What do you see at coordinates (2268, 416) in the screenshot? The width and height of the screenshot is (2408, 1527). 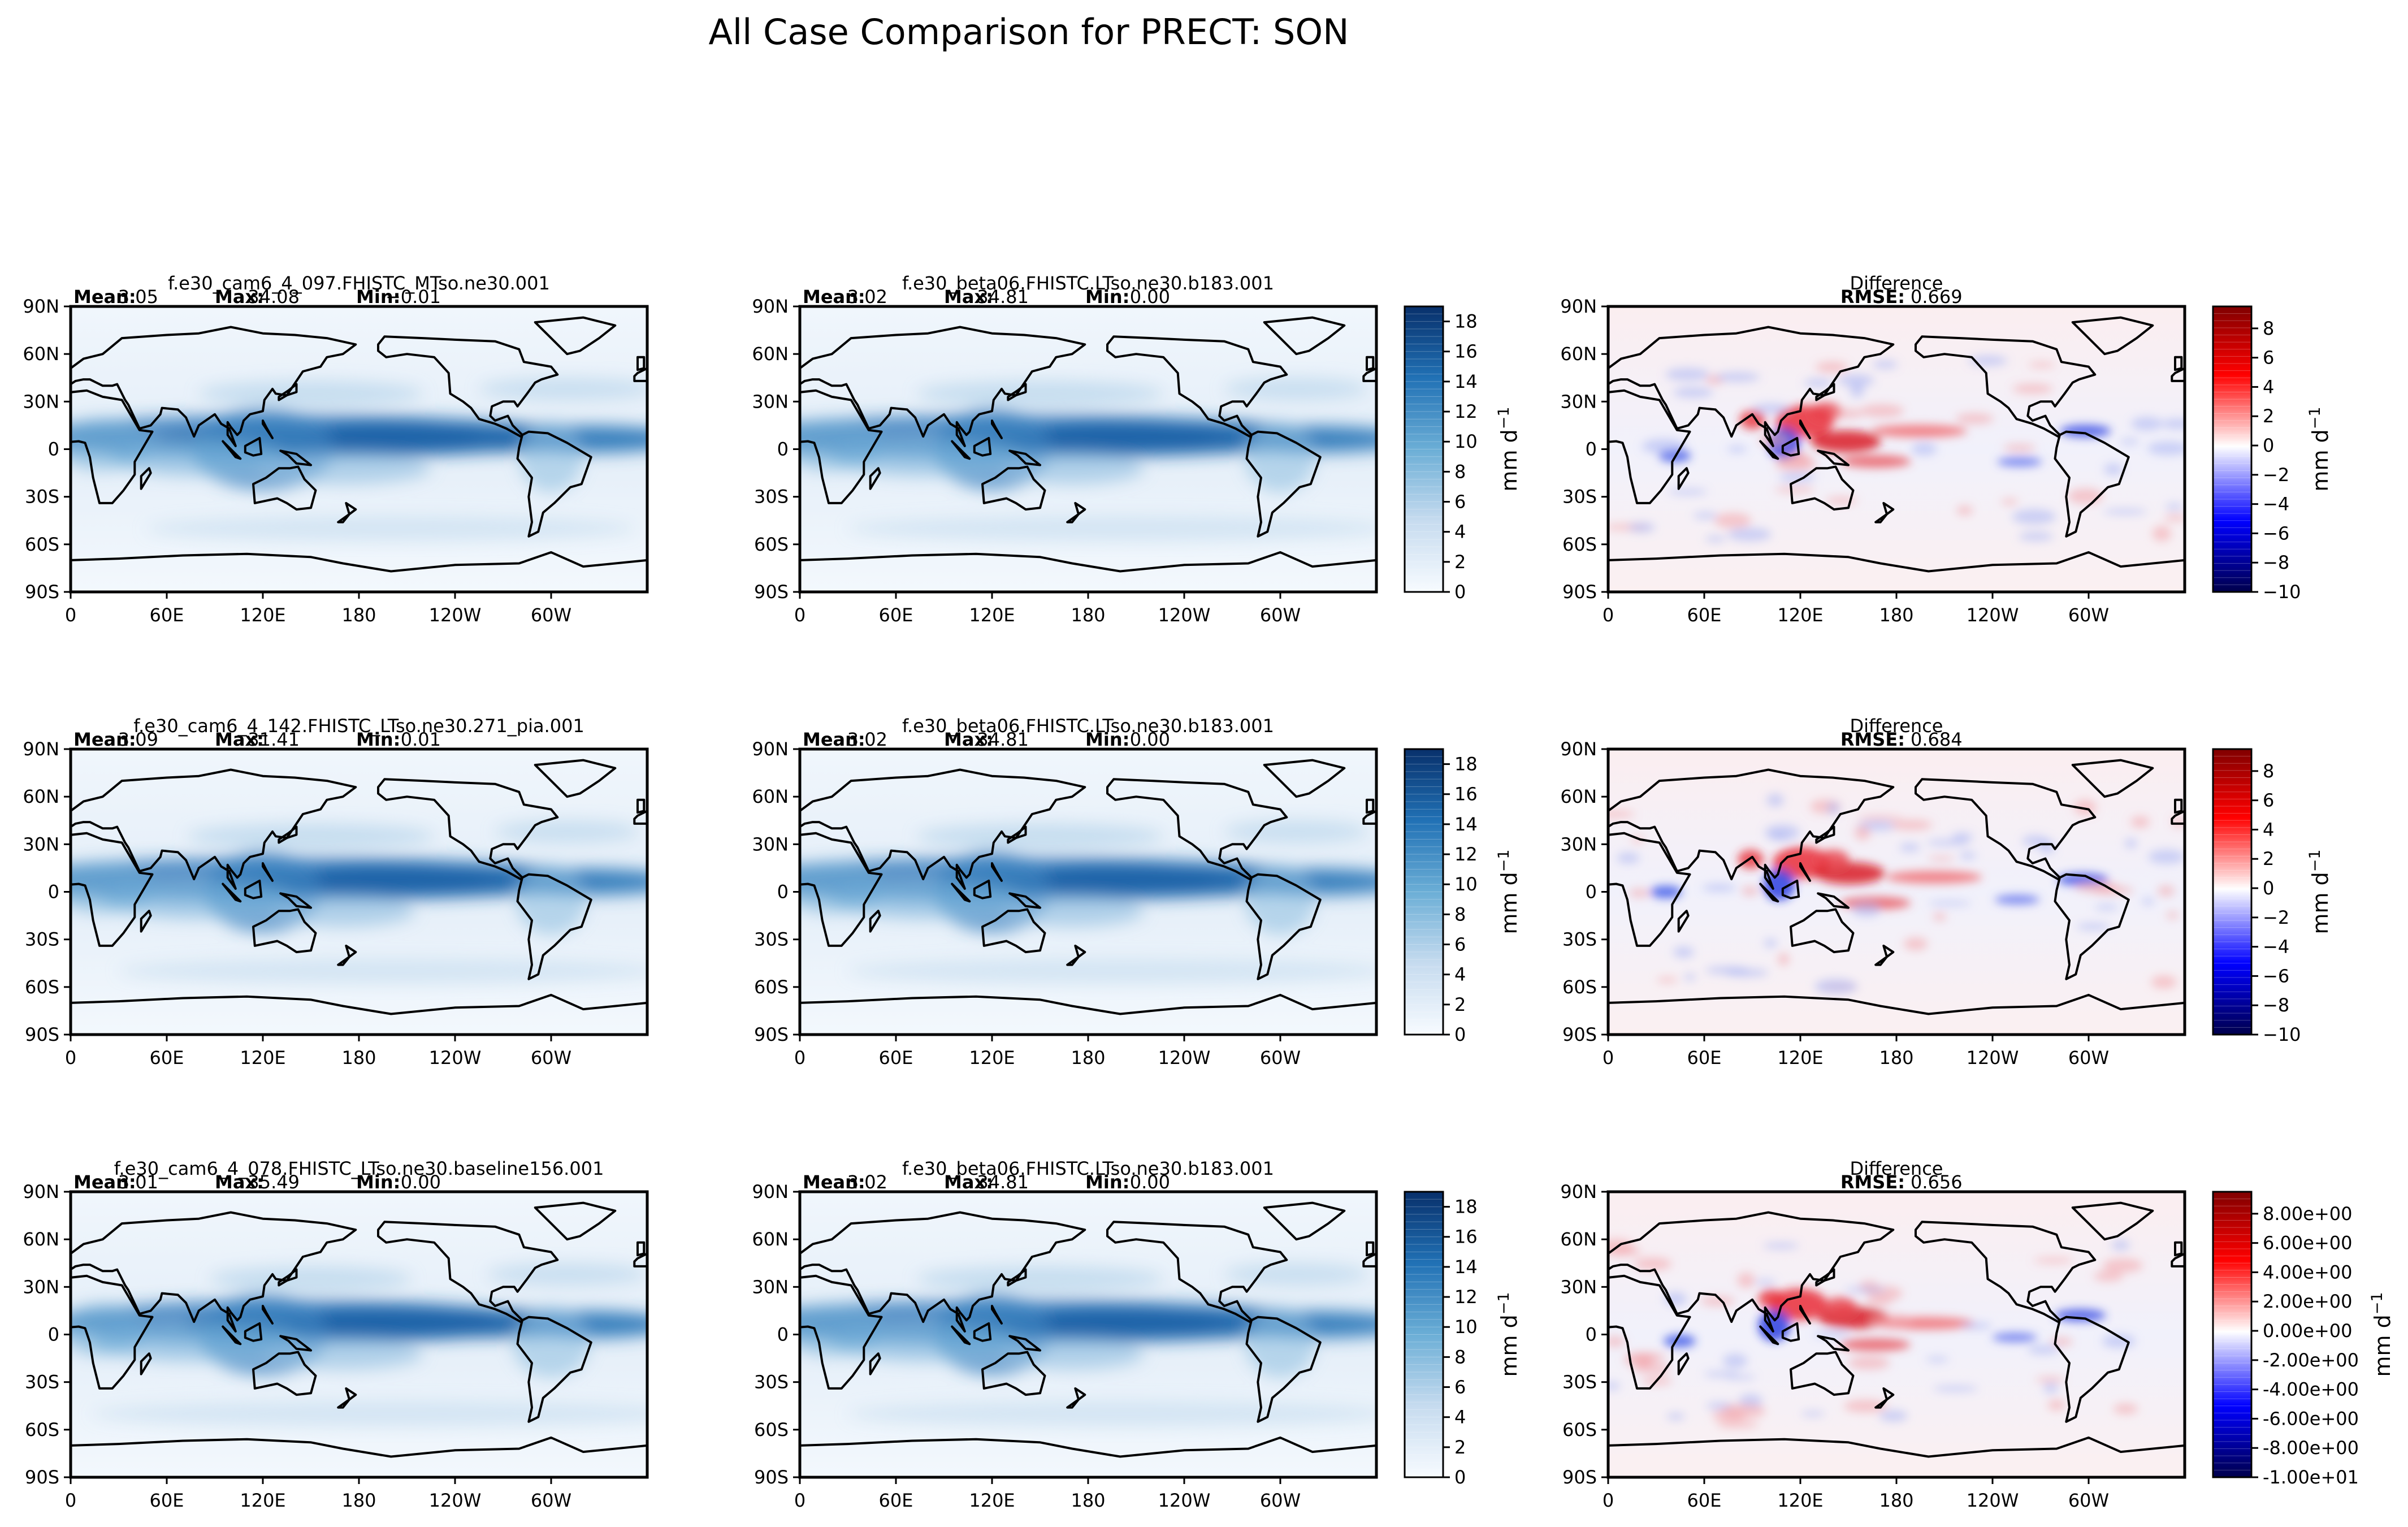 I see `colorbar-tick-label: 2` at bounding box center [2268, 416].